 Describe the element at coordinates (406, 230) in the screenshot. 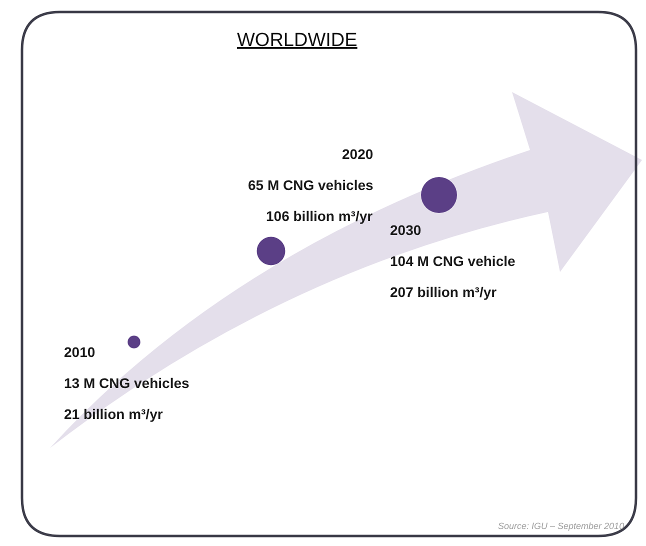

I see `category-label: 2030` at that location.